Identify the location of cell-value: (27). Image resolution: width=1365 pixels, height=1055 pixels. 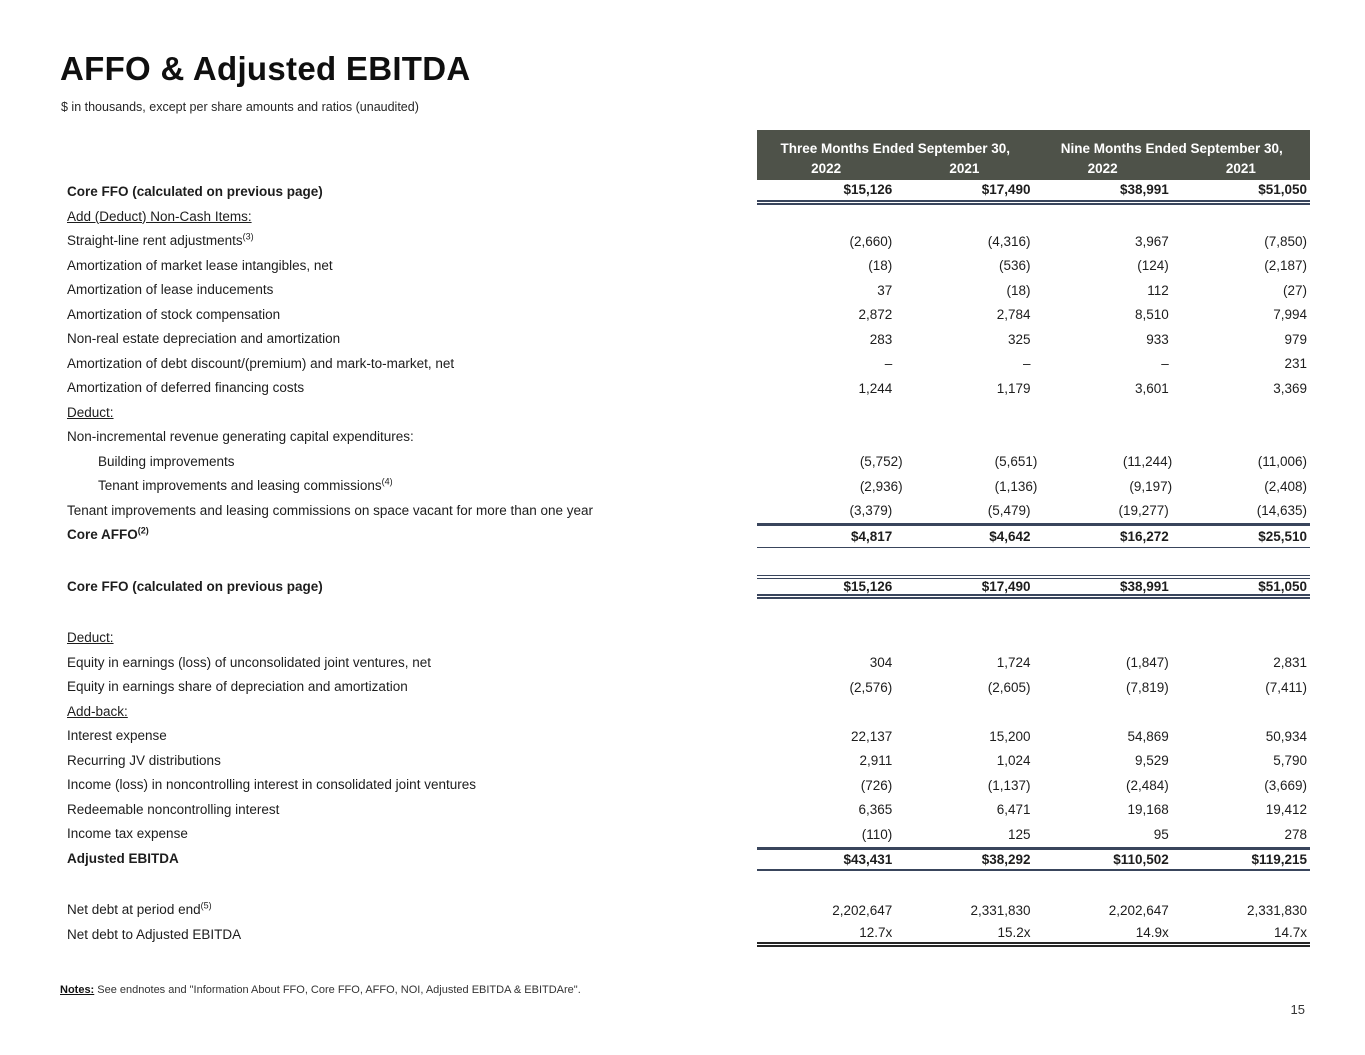
(1294, 290).